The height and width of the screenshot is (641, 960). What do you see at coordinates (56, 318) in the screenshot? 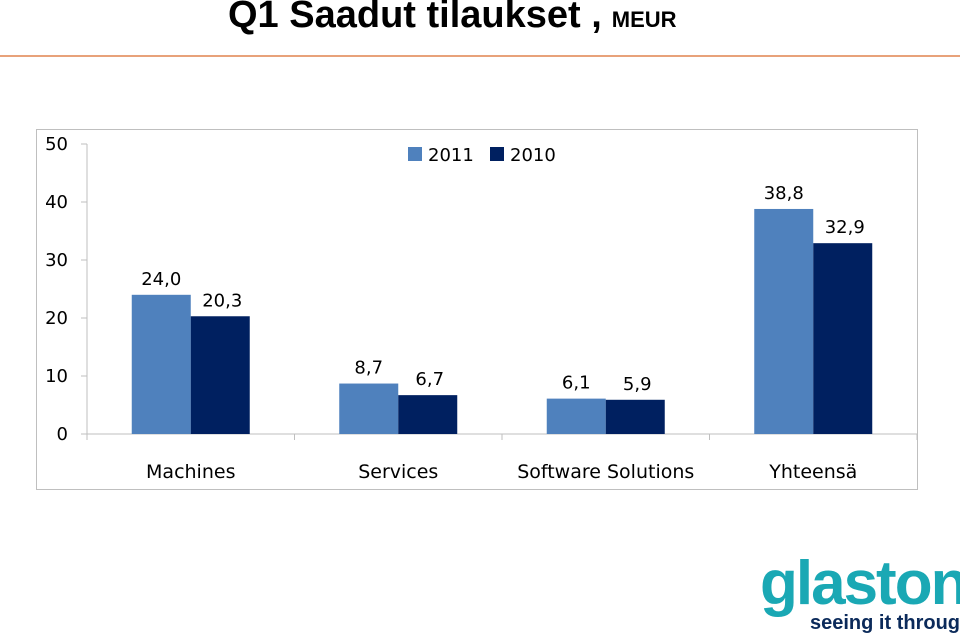
I see `y-tick-label: 20` at bounding box center [56, 318].